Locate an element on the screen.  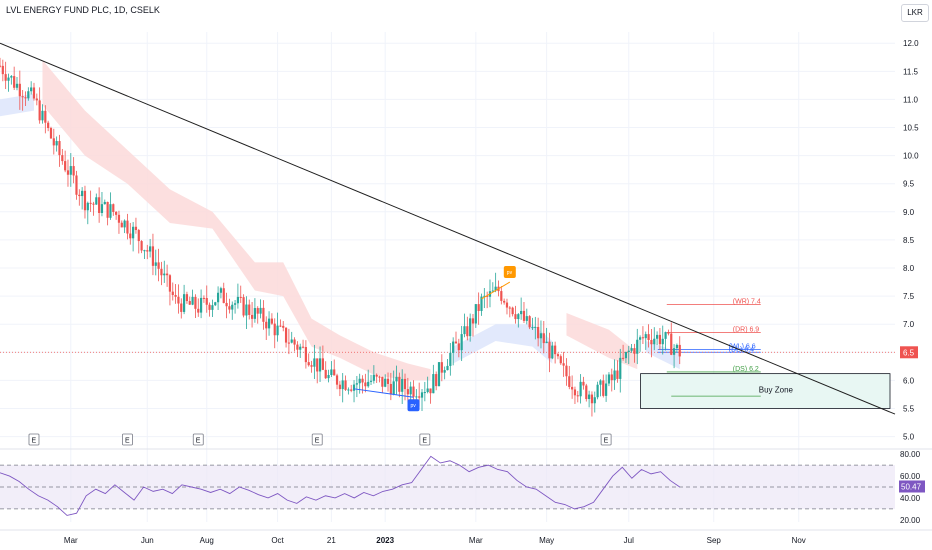
pivot-low-line is located at coordinates (383, 393).